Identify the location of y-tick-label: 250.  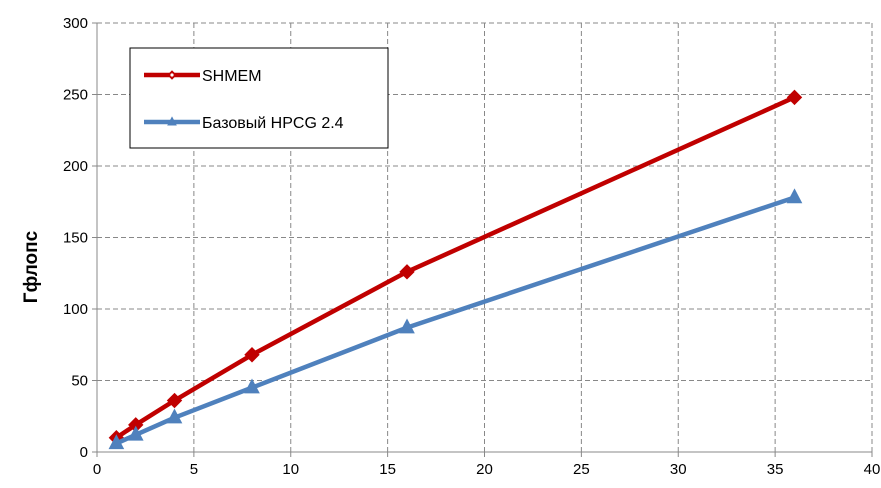
(75, 95).